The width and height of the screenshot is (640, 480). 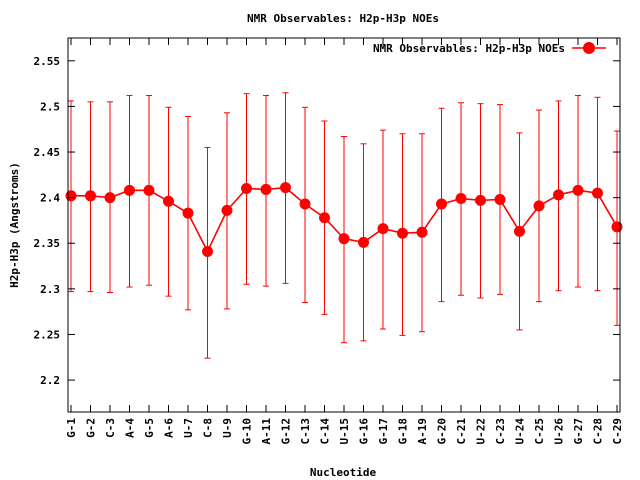 I want to click on x-tick-label: G-20, so click(x=442, y=431).